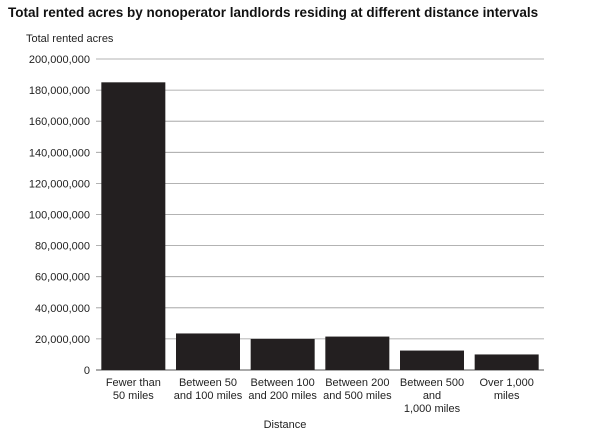 Image resolution: width=600 pixels, height=435 pixels. Describe the element at coordinates (357, 389) in the screenshot. I see `x-category-label: Between 200 and 500 miles` at that location.